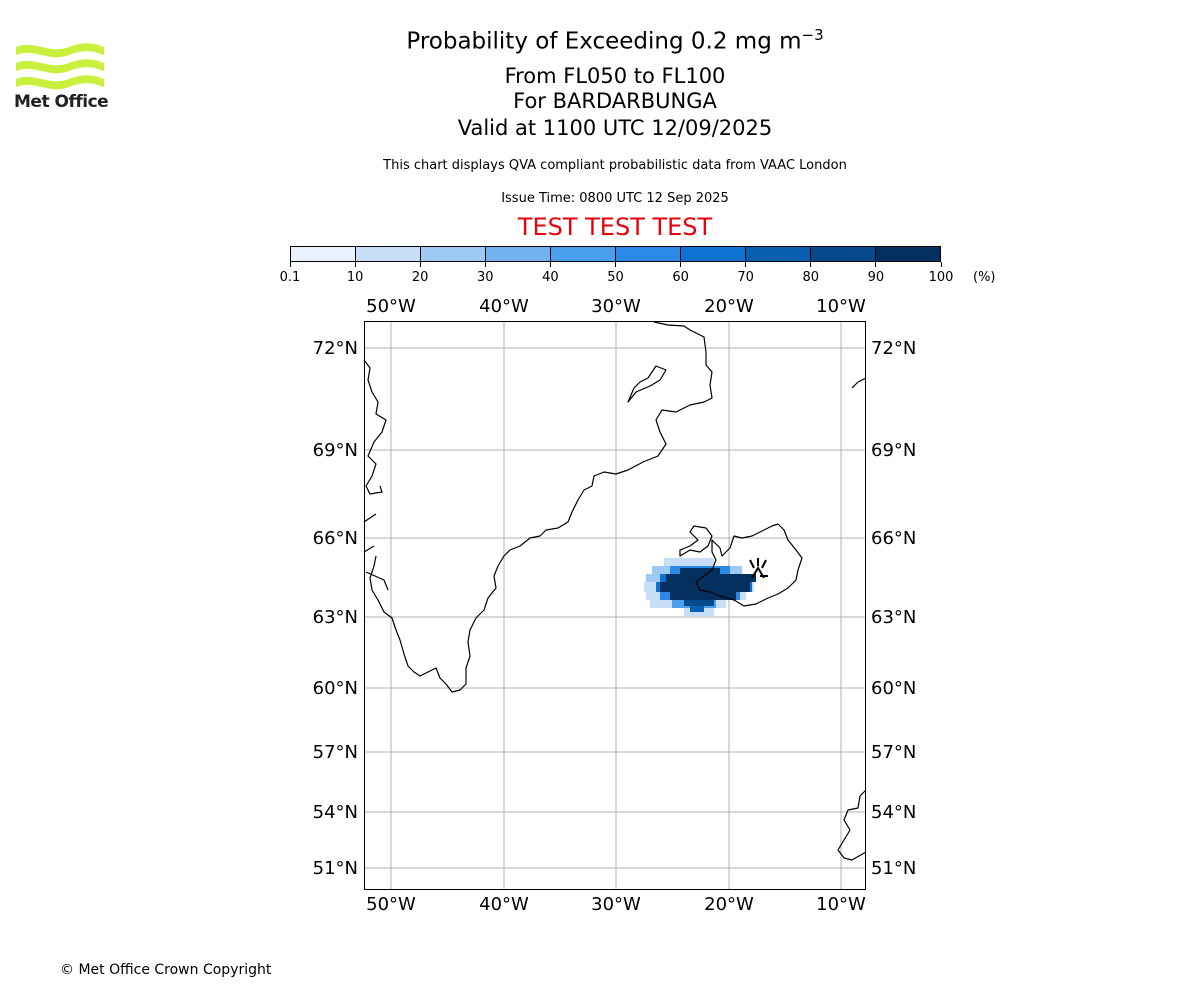 This screenshot has width=1200, height=1000. What do you see at coordinates (335, 688) in the screenshot?
I see `lat-label-left: 60°N` at bounding box center [335, 688].